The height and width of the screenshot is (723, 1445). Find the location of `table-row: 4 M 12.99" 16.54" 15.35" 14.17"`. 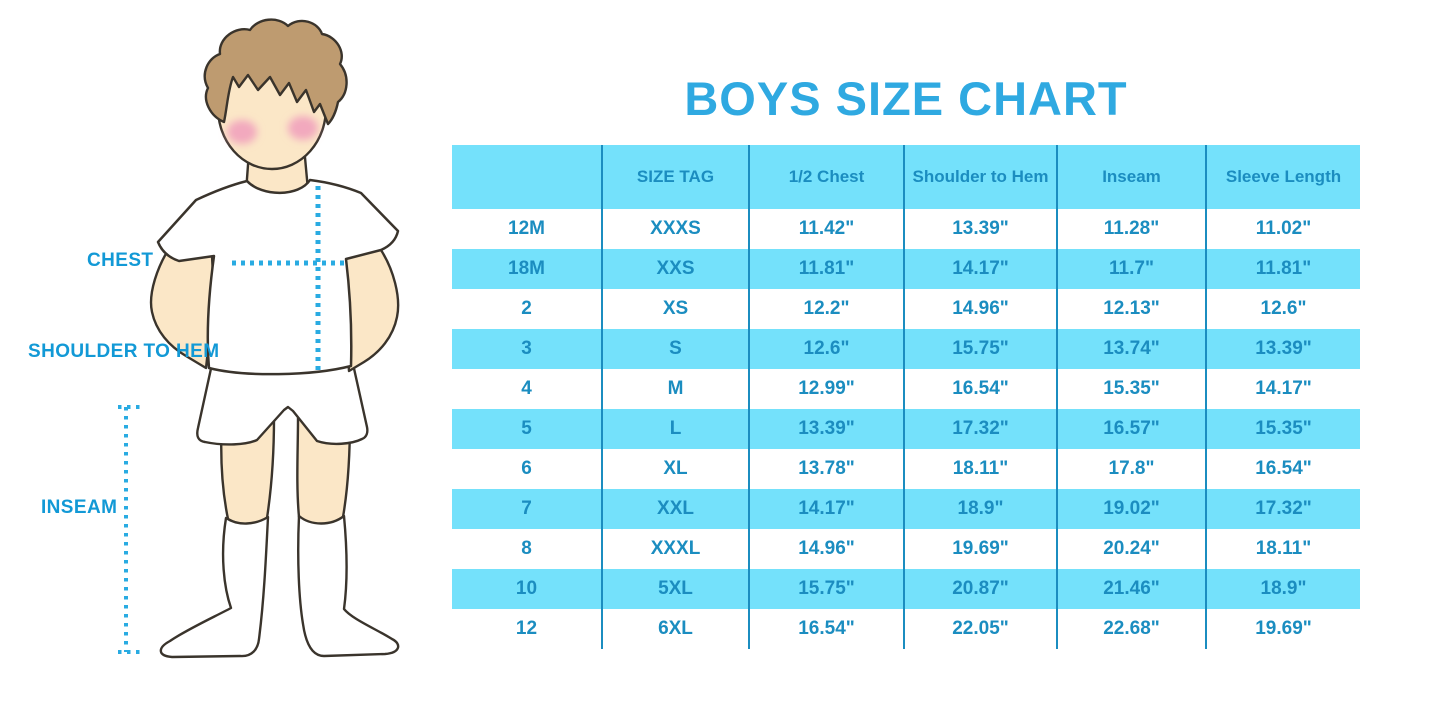

table-row: 4 M 12.99" 16.54" 15.35" 14.17" is located at coordinates (906, 389).